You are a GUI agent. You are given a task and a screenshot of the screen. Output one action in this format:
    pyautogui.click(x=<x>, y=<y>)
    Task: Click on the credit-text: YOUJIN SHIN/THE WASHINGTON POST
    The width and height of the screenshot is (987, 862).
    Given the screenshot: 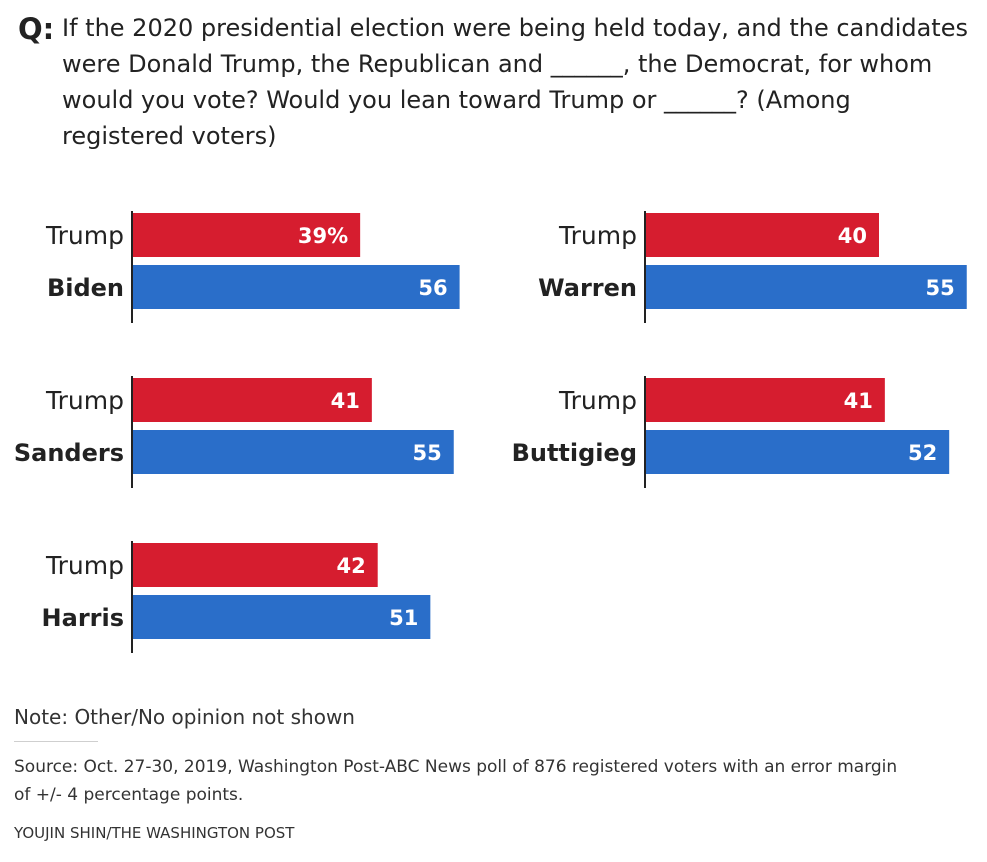 What is the action you would take?
    pyautogui.click(x=154, y=833)
    